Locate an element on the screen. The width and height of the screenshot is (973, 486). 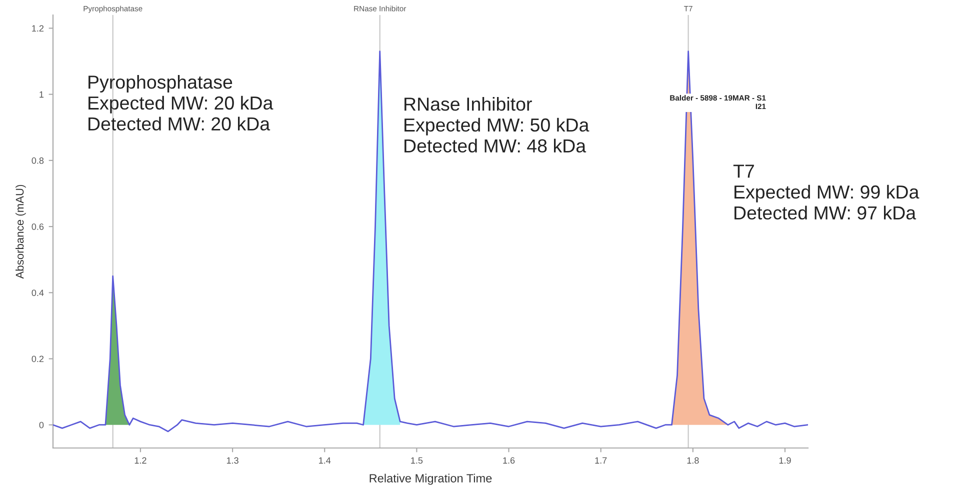
y-tick-label: 0.4 is located at coordinates (38, 293).